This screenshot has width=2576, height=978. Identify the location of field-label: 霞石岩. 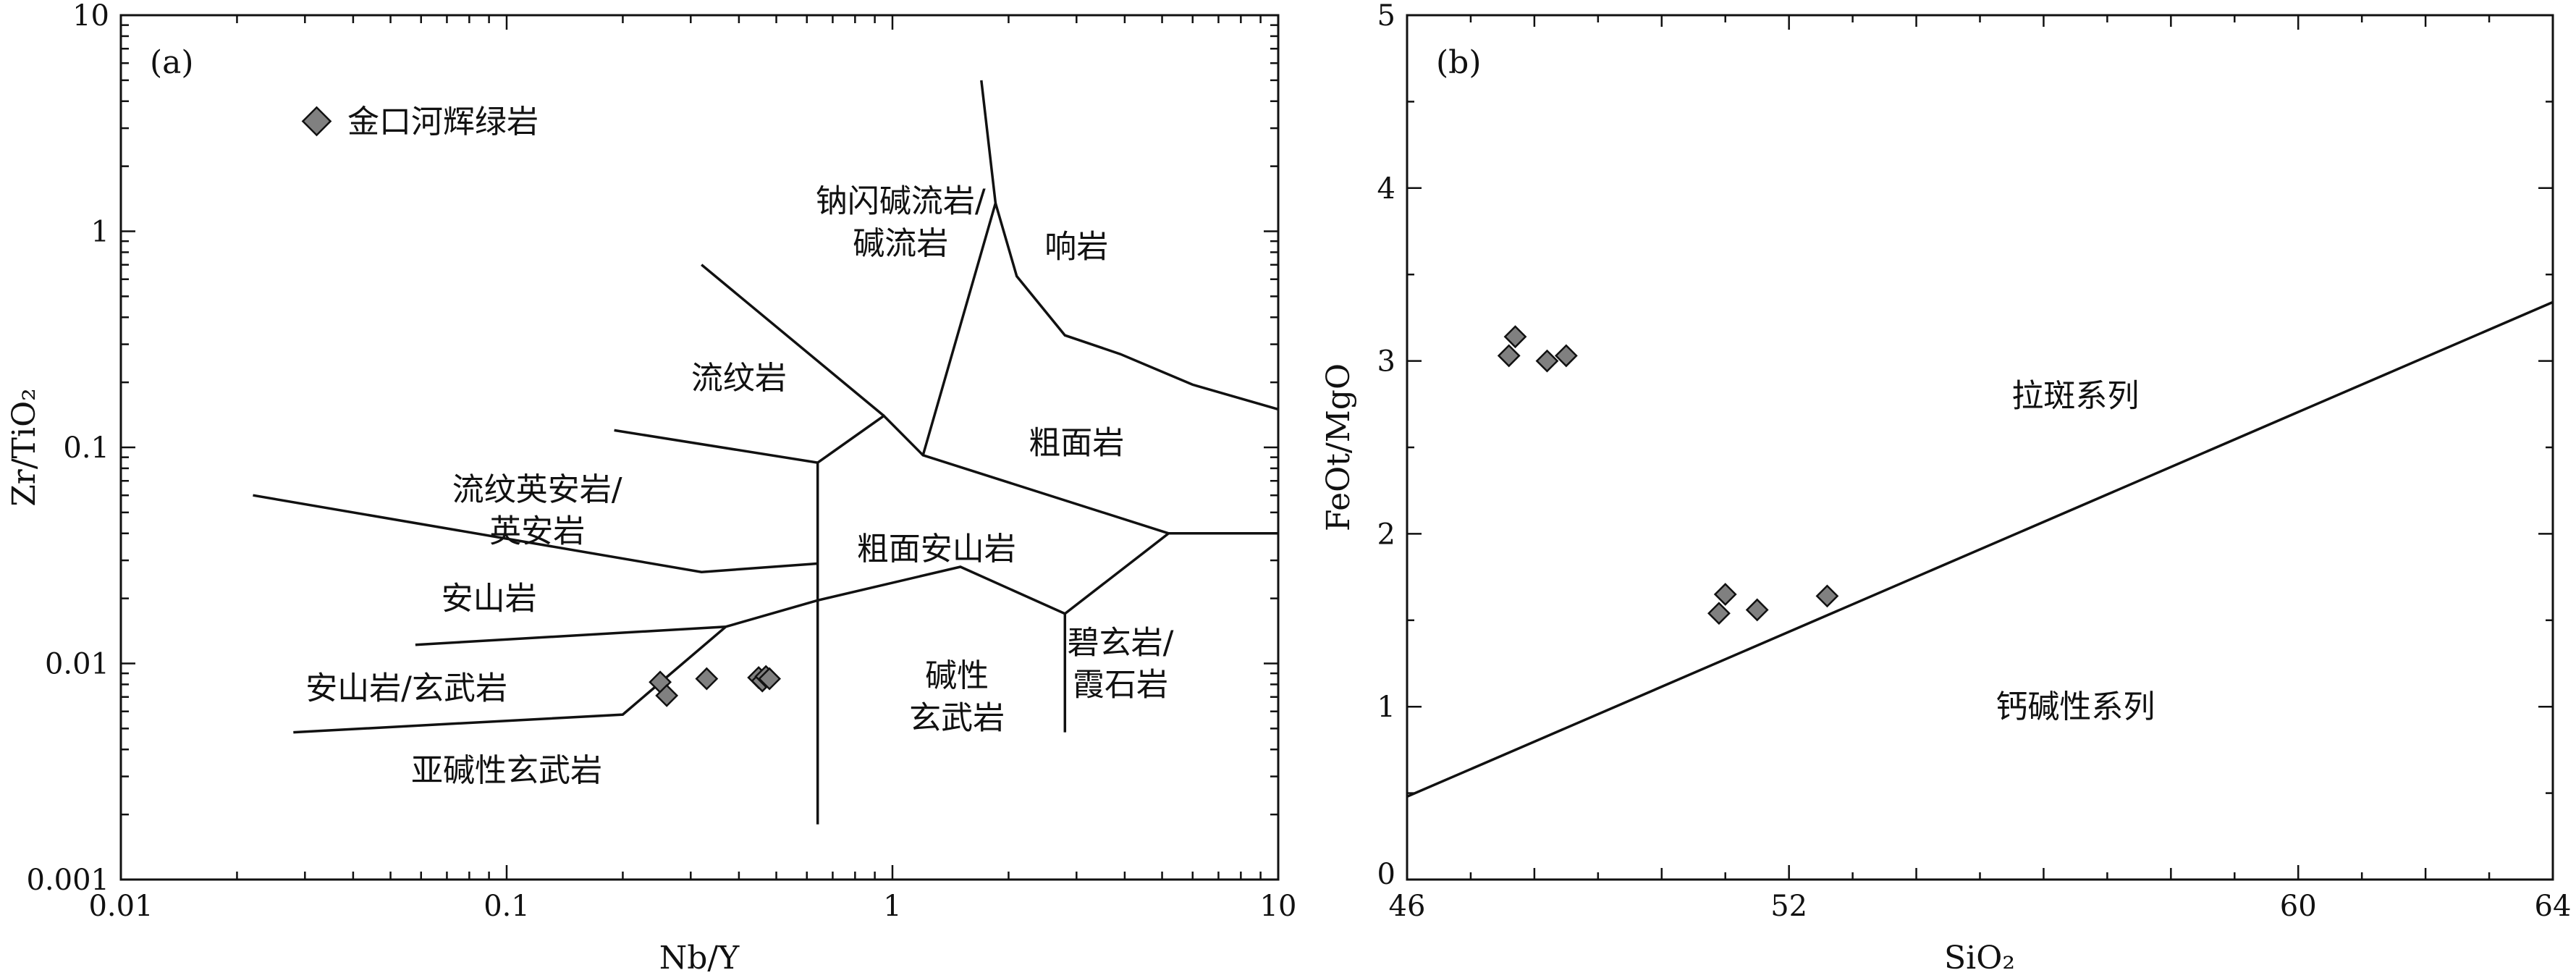
(1120, 684).